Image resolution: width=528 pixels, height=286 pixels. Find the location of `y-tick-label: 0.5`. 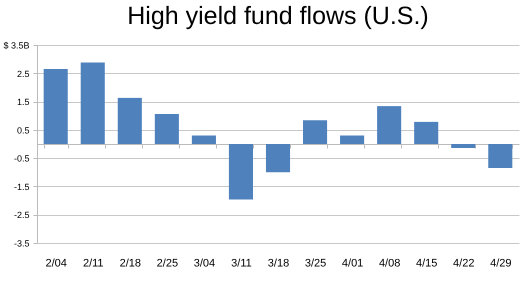

y-tick-label: 0.5 is located at coordinates (23, 130).